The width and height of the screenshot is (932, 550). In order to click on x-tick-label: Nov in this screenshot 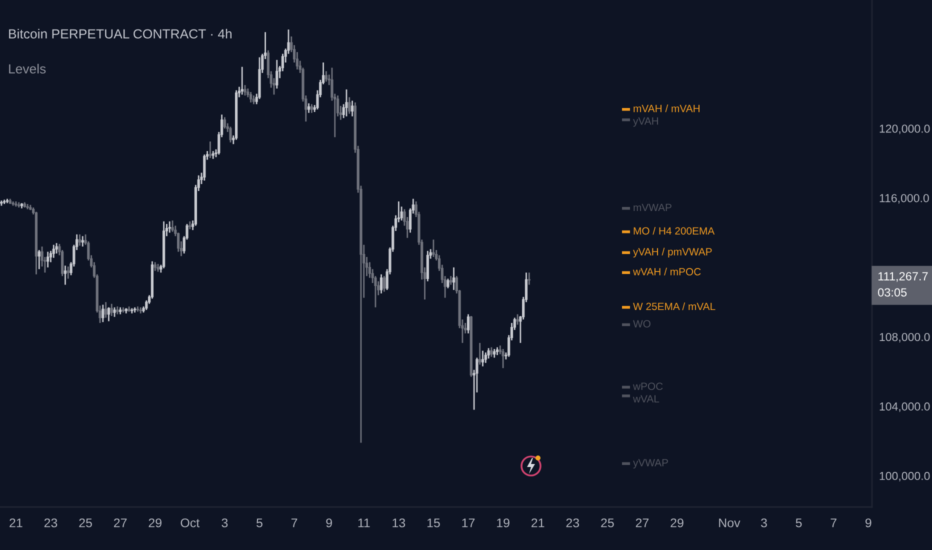, I will do `click(729, 523)`.